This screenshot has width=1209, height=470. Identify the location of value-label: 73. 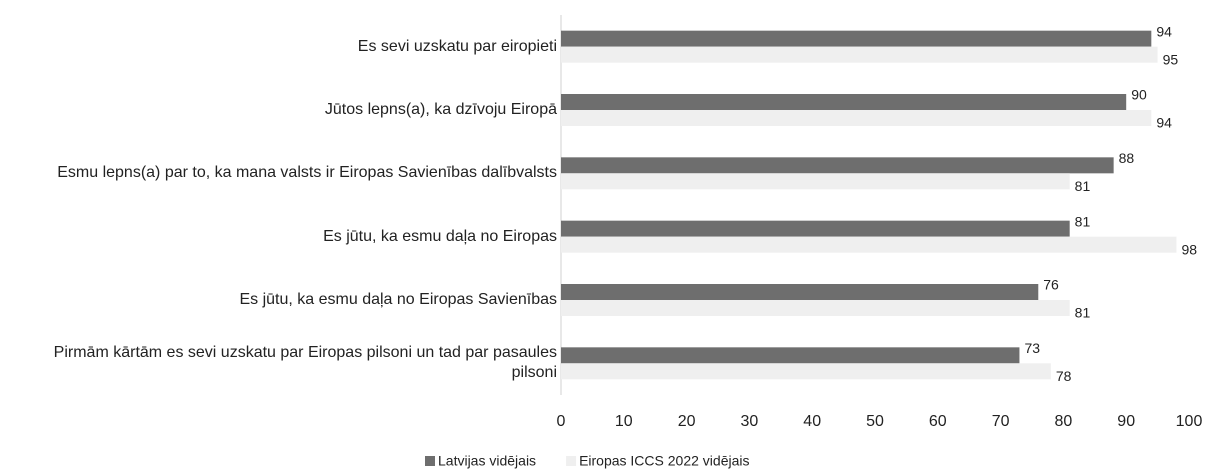
(1032, 348).